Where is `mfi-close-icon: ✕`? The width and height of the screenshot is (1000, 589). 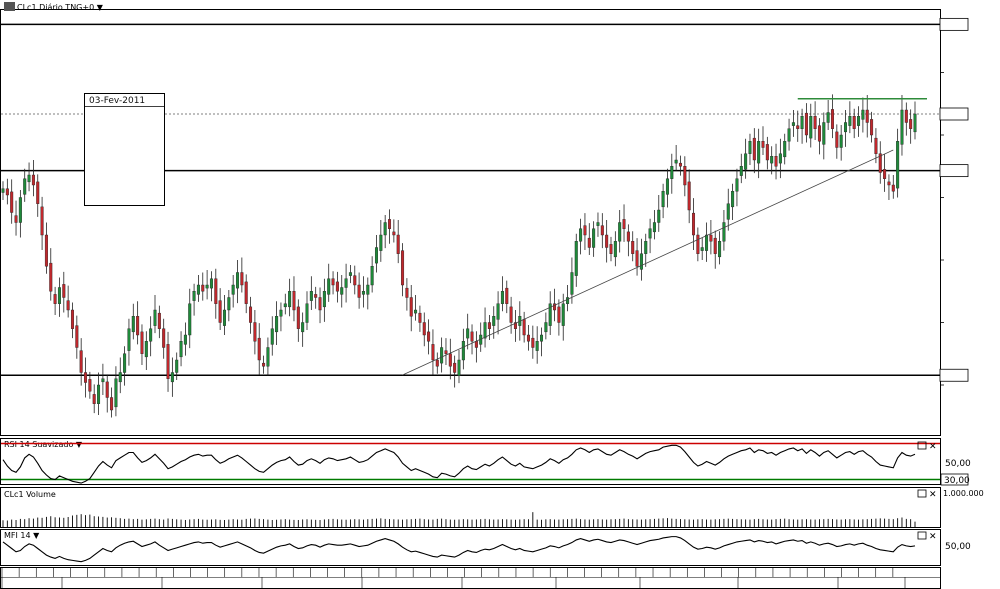 mfi-close-icon: ✕ is located at coordinates (933, 537).